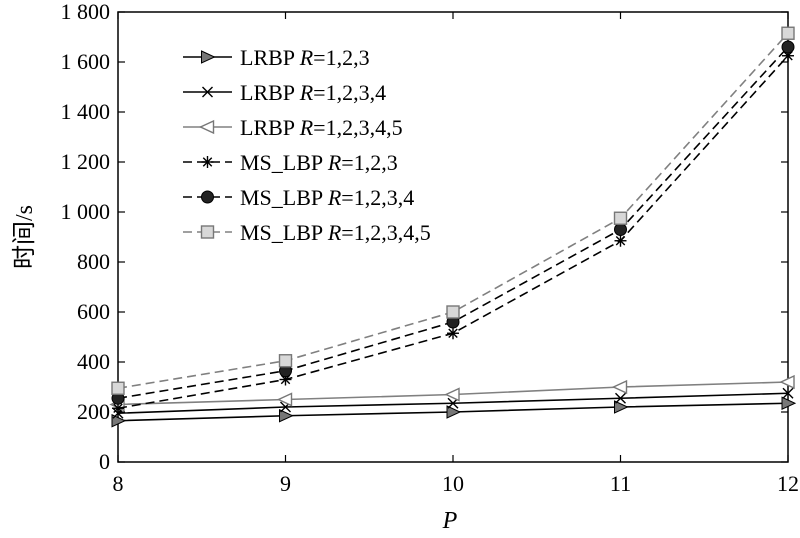 This screenshot has width=800, height=538. I want to click on y-axis-label: 时间/s, so click(24, 237).